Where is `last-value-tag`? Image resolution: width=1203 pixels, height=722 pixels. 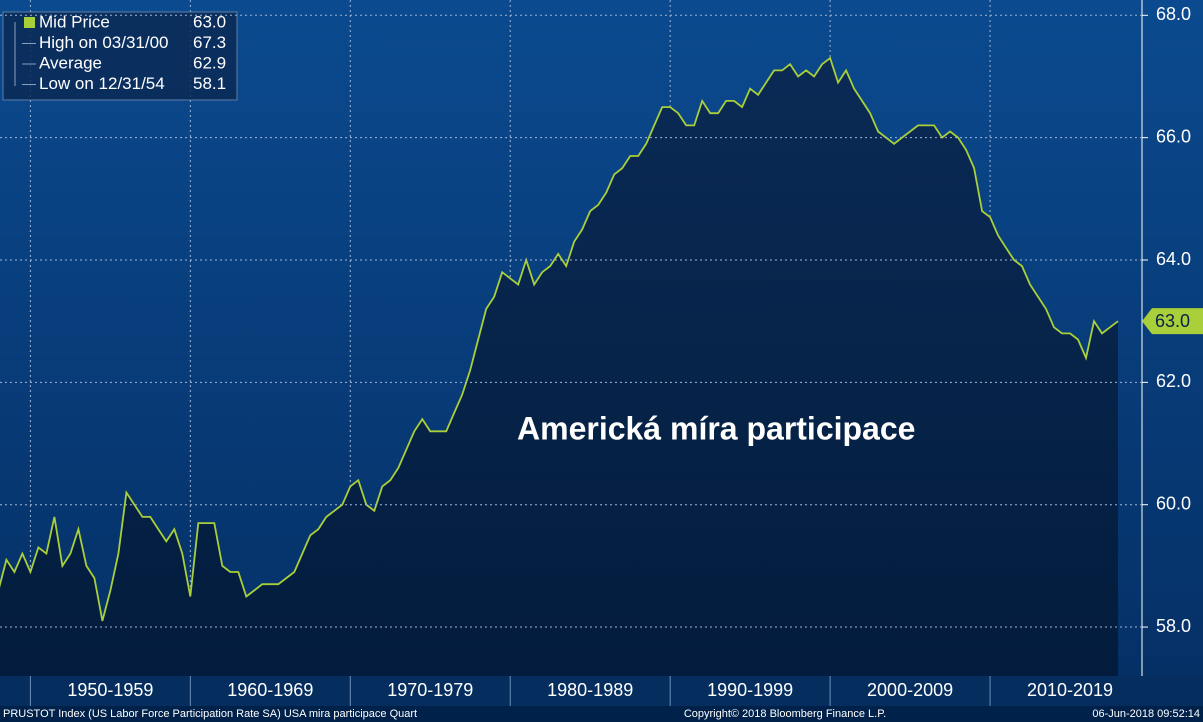 last-value-tag is located at coordinates (1172, 321).